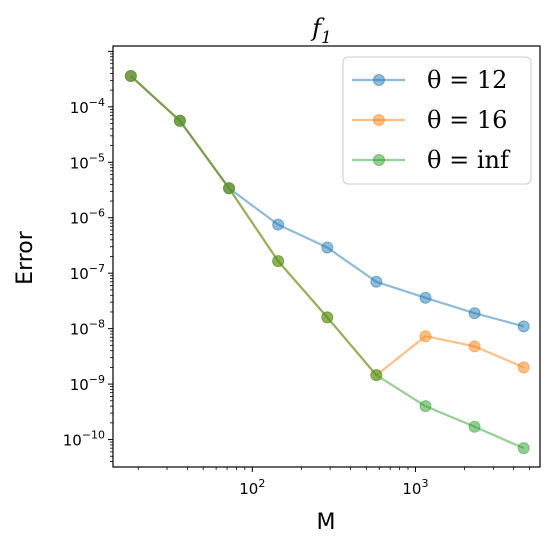  Describe the element at coordinates (326, 38) in the screenshot. I see `chart-title-subscript: 1` at that location.